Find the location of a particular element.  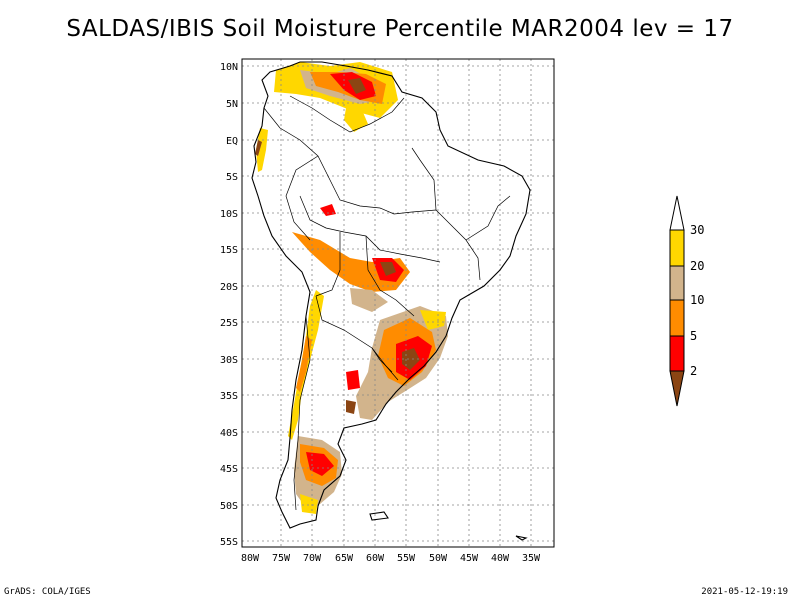

lat-tick-label: 15S is located at coordinates (229, 250).